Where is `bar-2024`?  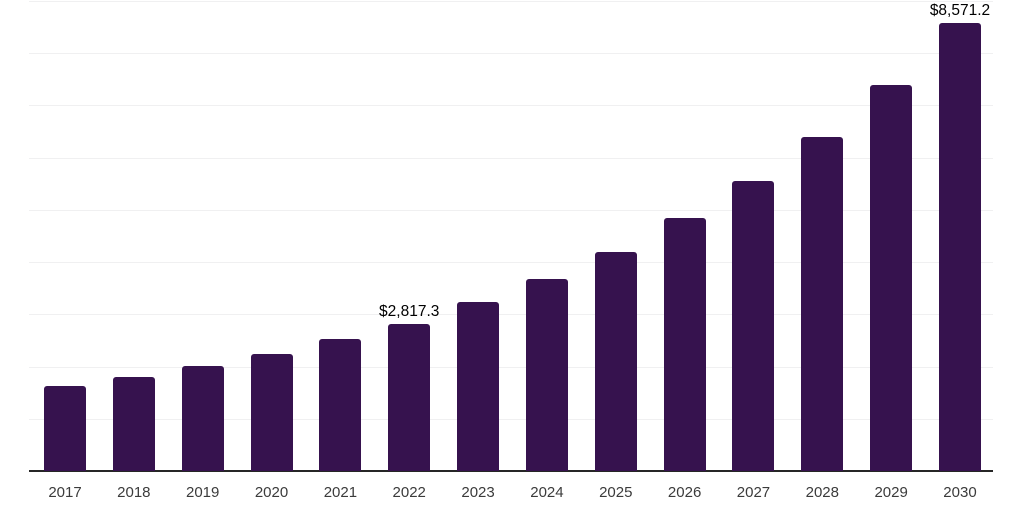 bar-2024 is located at coordinates (546, 375).